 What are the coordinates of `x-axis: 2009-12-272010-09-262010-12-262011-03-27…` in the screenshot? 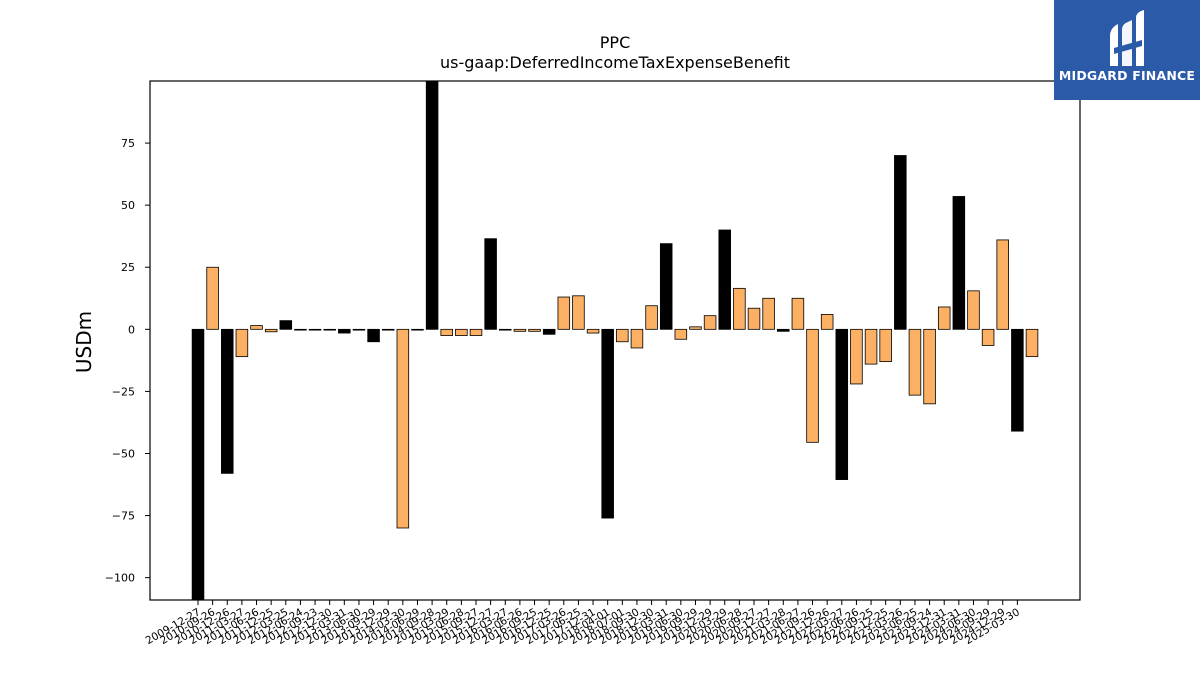 It's located at (583, 623).